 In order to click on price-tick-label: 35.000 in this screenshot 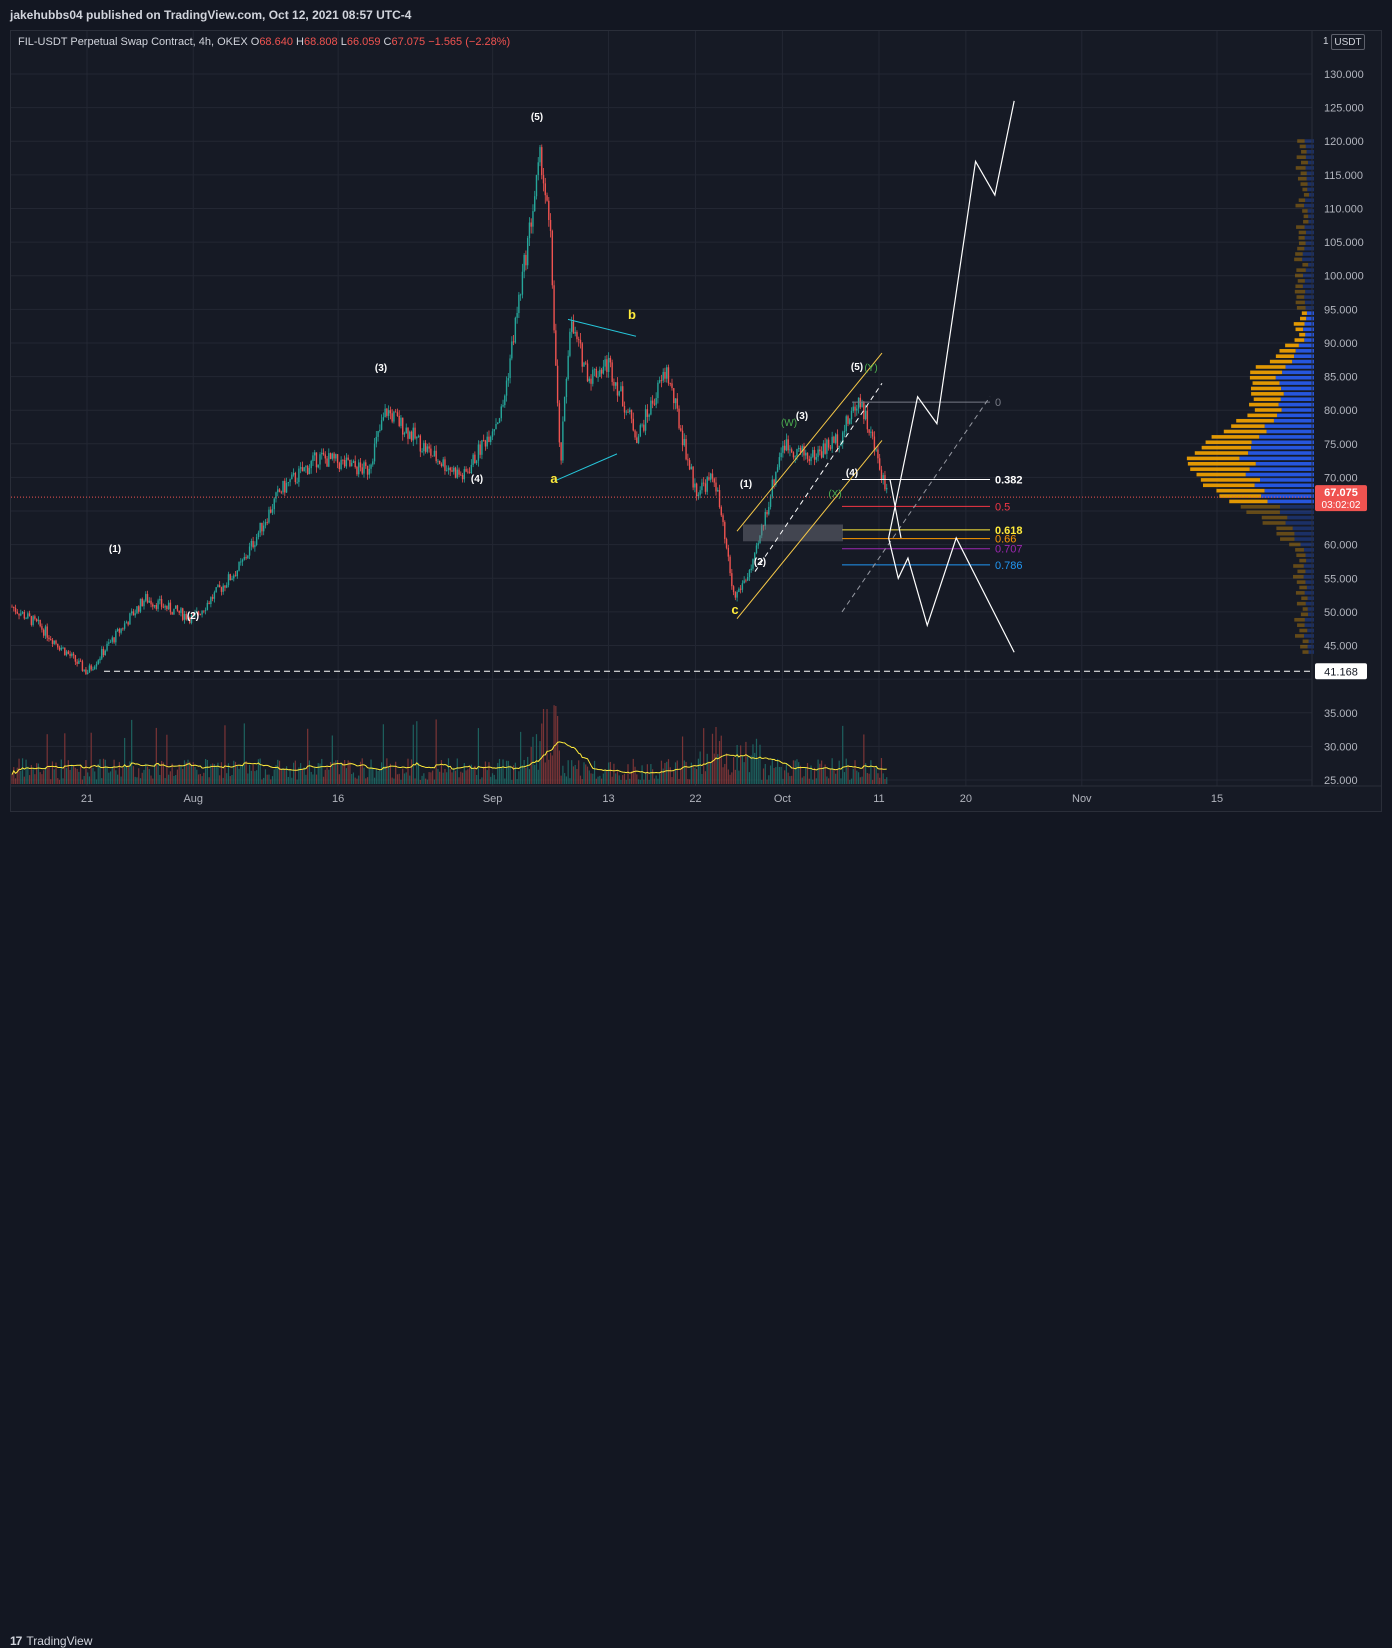, I will do `click(1341, 714)`.